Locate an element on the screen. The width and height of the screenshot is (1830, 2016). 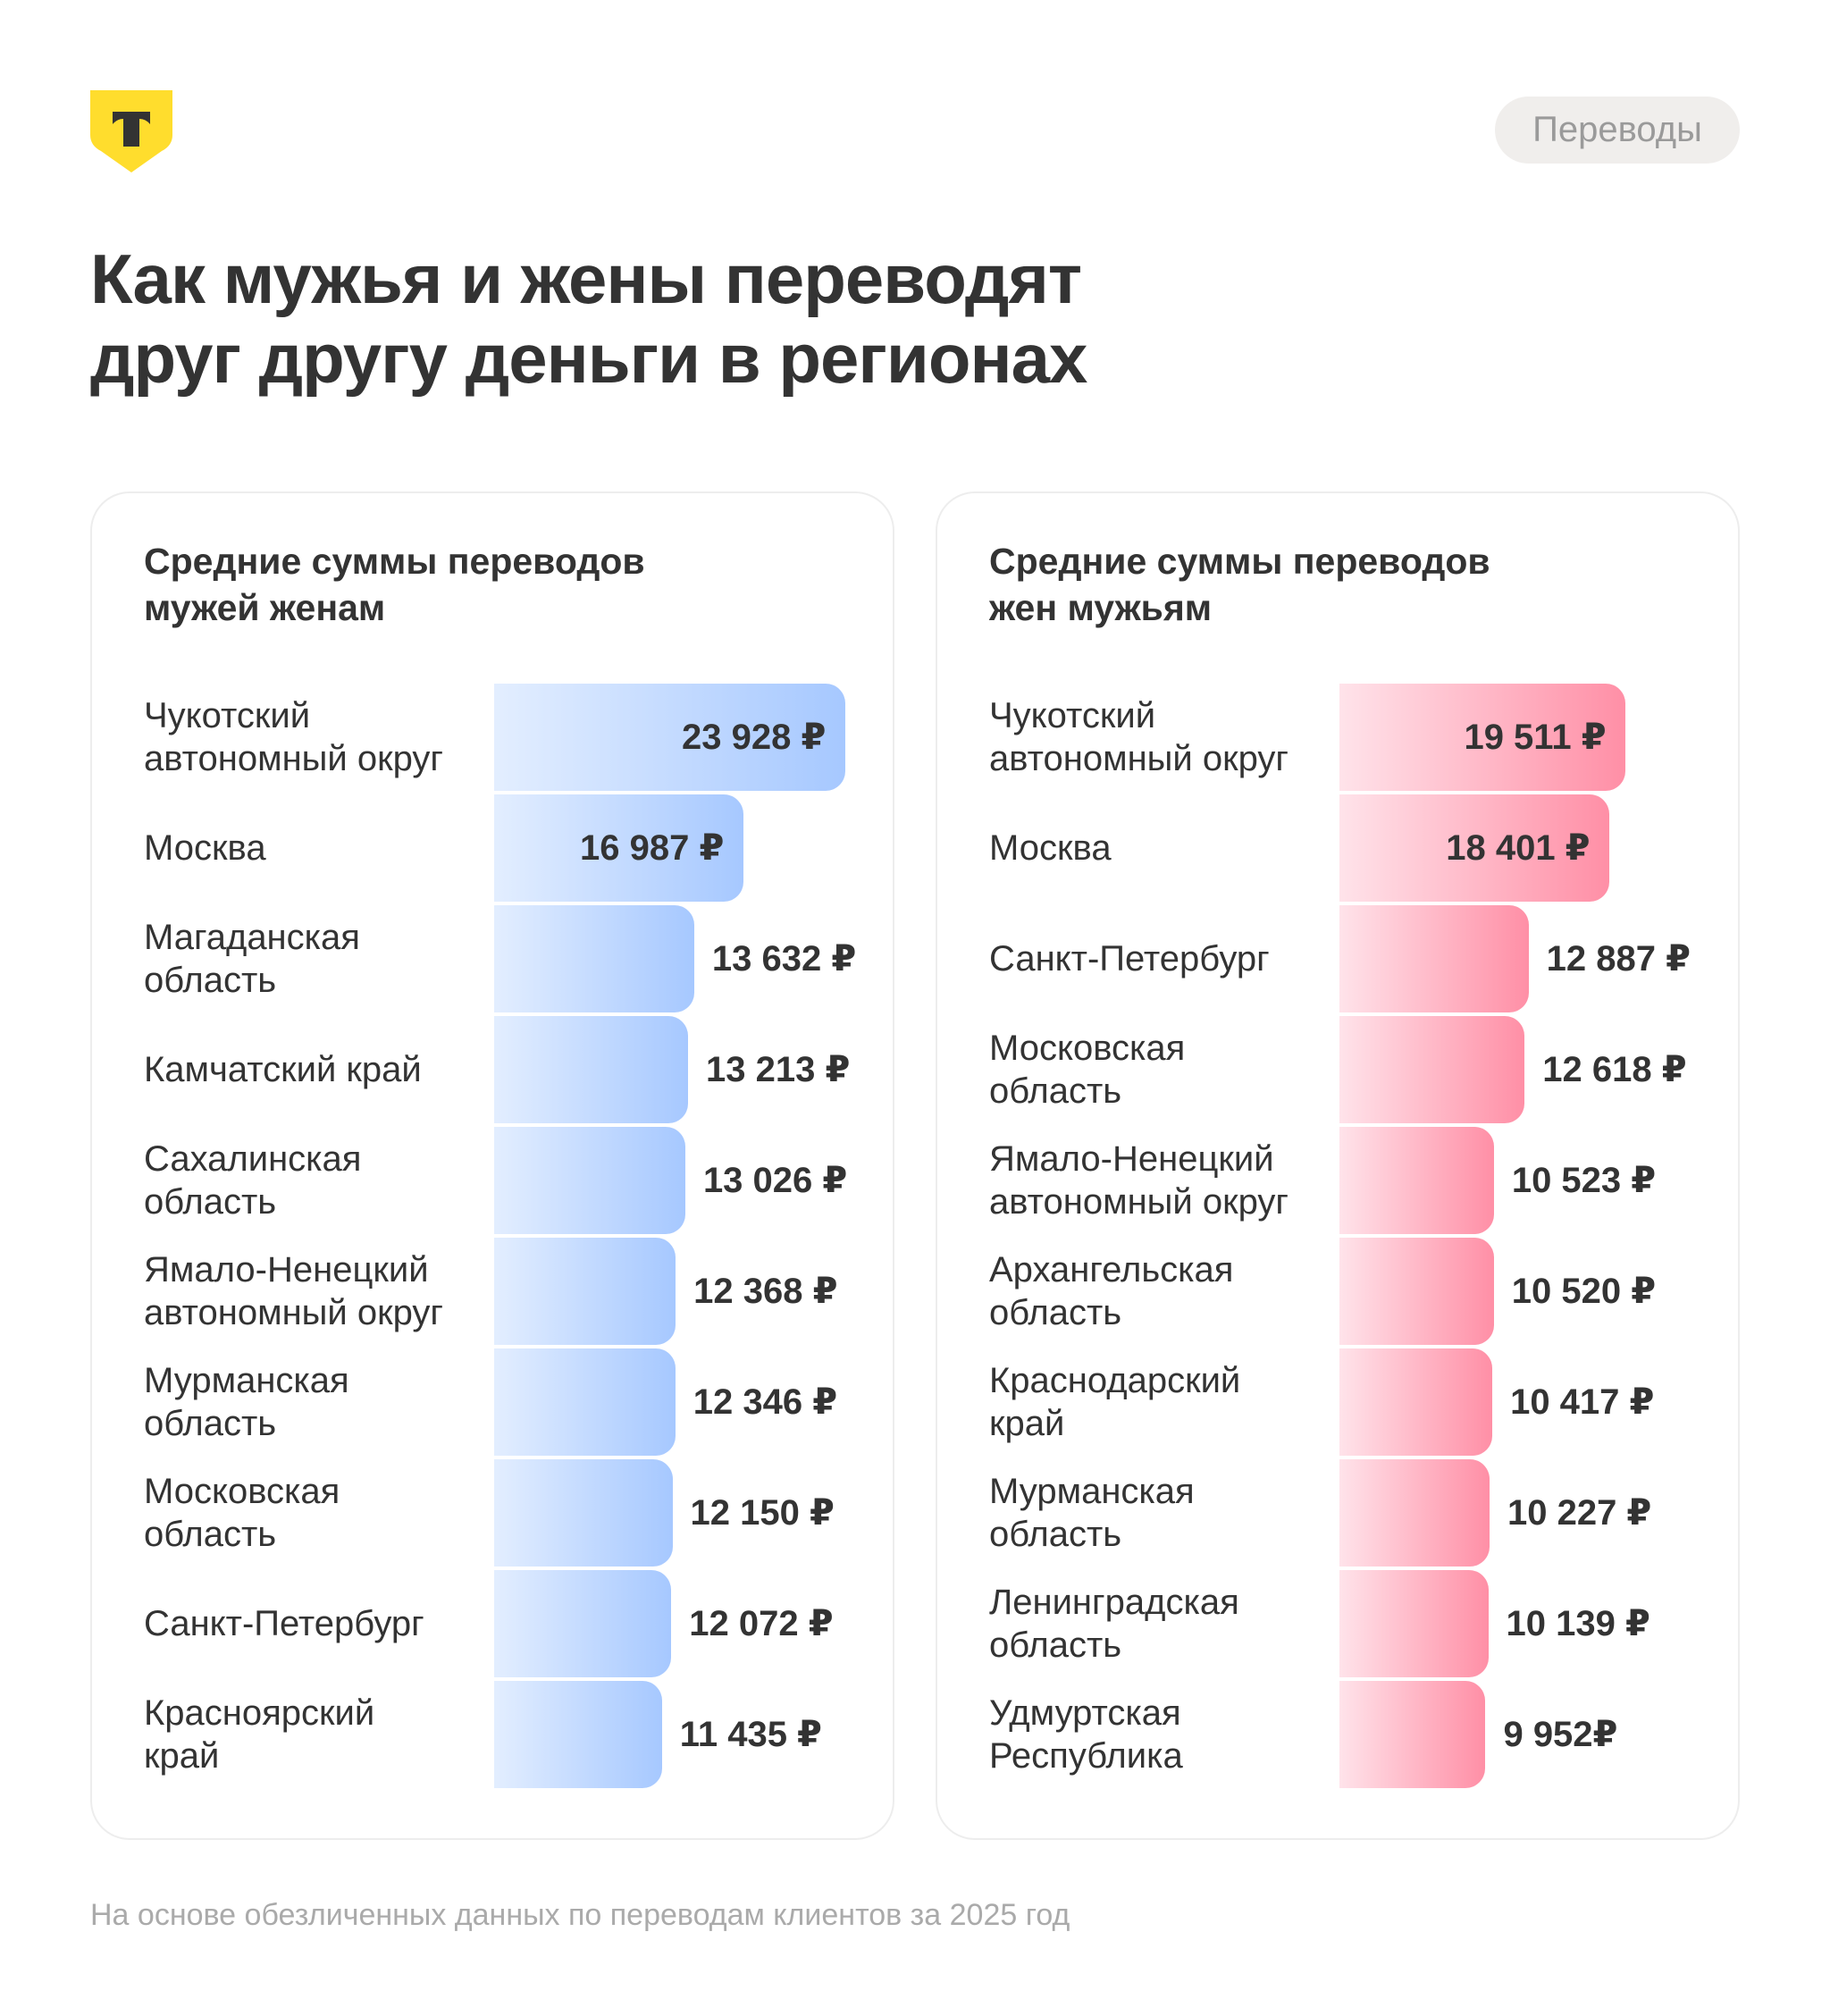
region-label: Удмуртская Республика is located at coordinates (1086, 1734).